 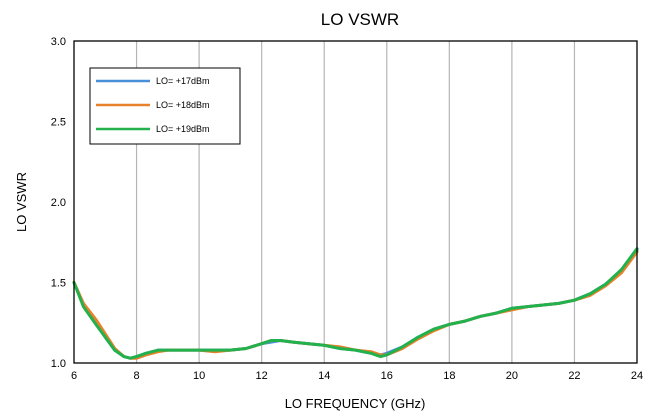 What do you see at coordinates (58, 364) in the screenshot?
I see `y-tick-label: 1.0` at bounding box center [58, 364].